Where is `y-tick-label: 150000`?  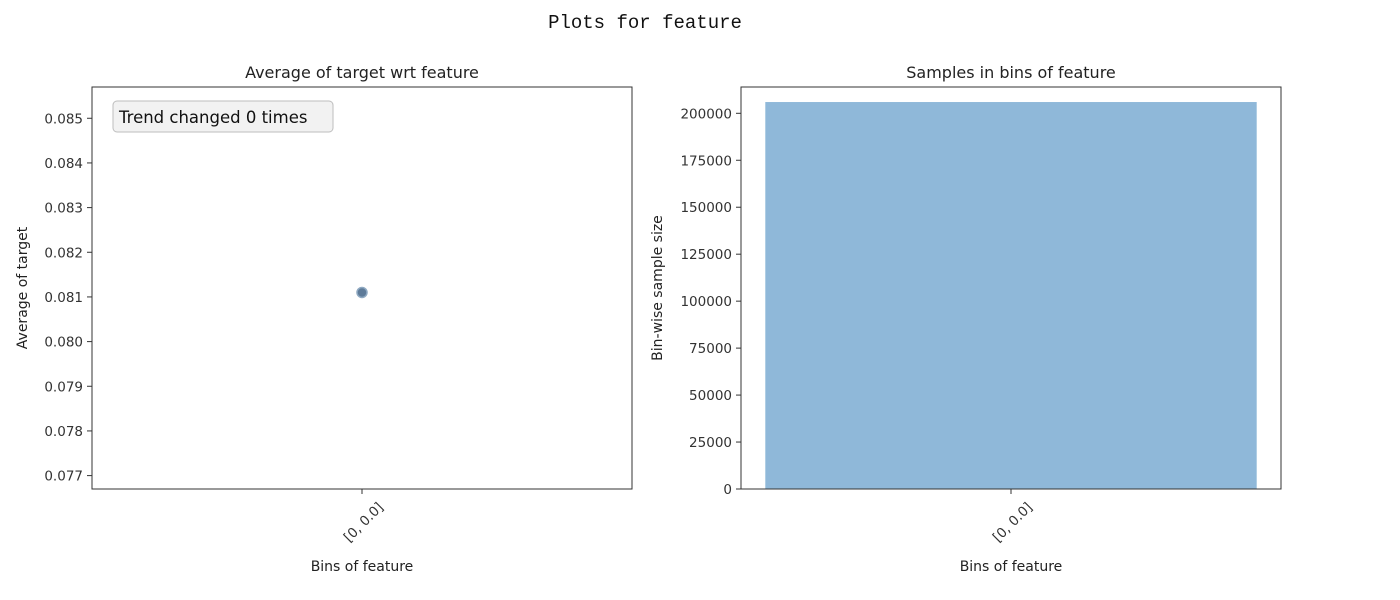
y-tick-label: 150000 is located at coordinates (706, 208).